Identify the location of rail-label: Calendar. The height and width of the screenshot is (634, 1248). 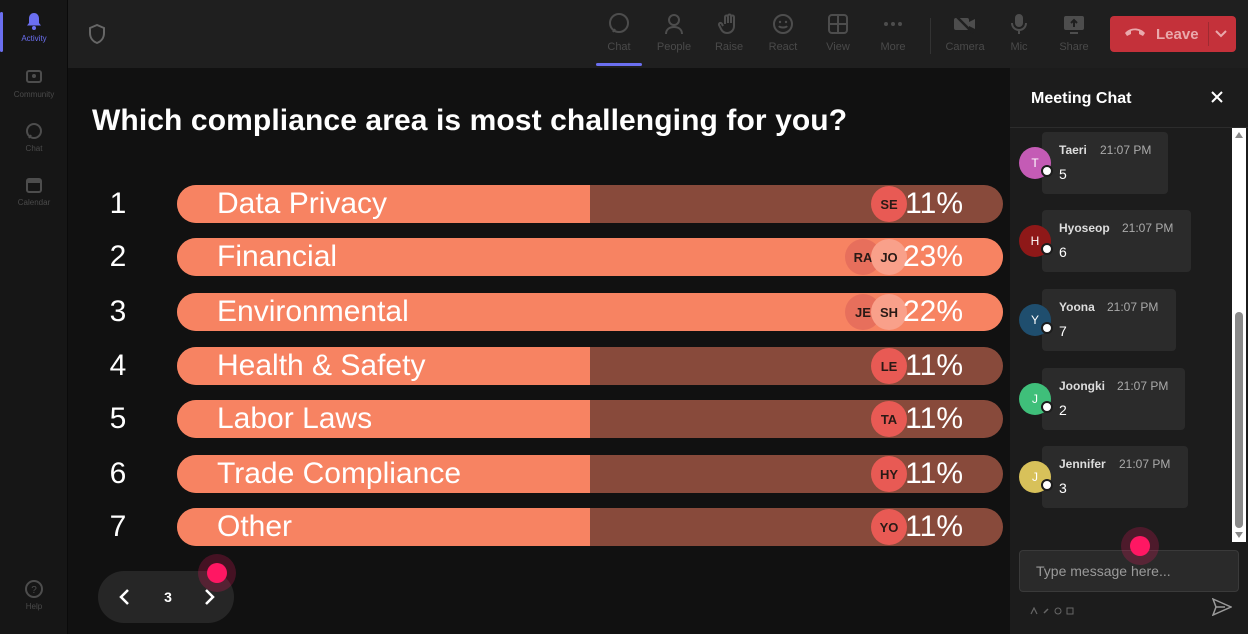
(34, 202).